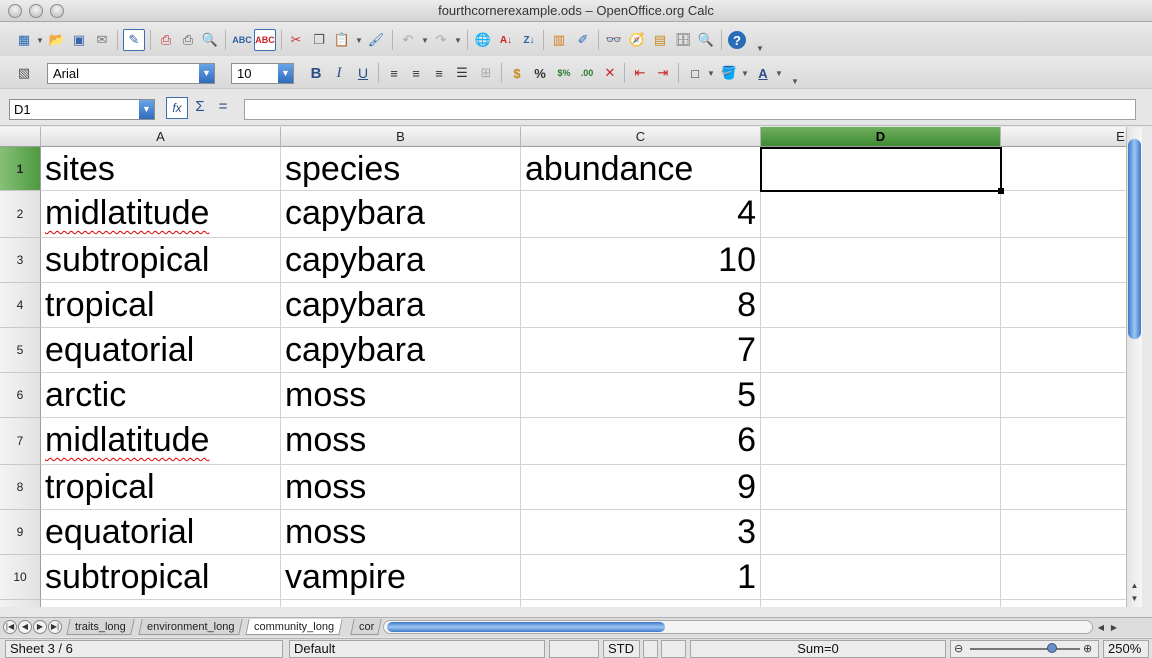 This screenshot has height=658, width=1152. I want to click on digital-signature, so click(673, 649).